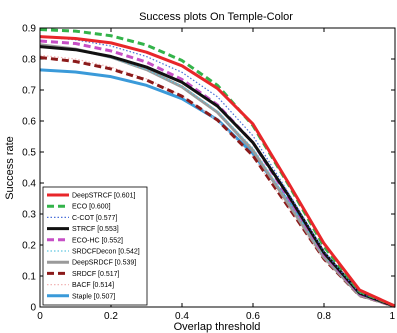 The image size is (397, 333). I want to click on y-tick-label: 0, so click(33, 308).